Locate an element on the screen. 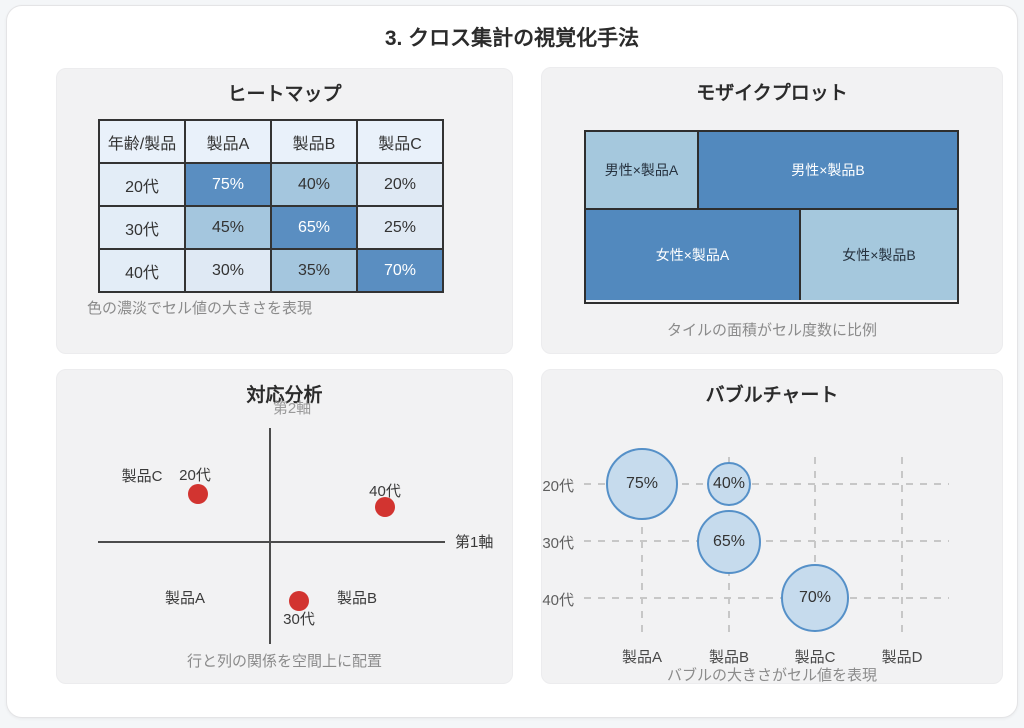  mosaic-row-female: 女性×製品A 女性×製品B is located at coordinates (771, 255).